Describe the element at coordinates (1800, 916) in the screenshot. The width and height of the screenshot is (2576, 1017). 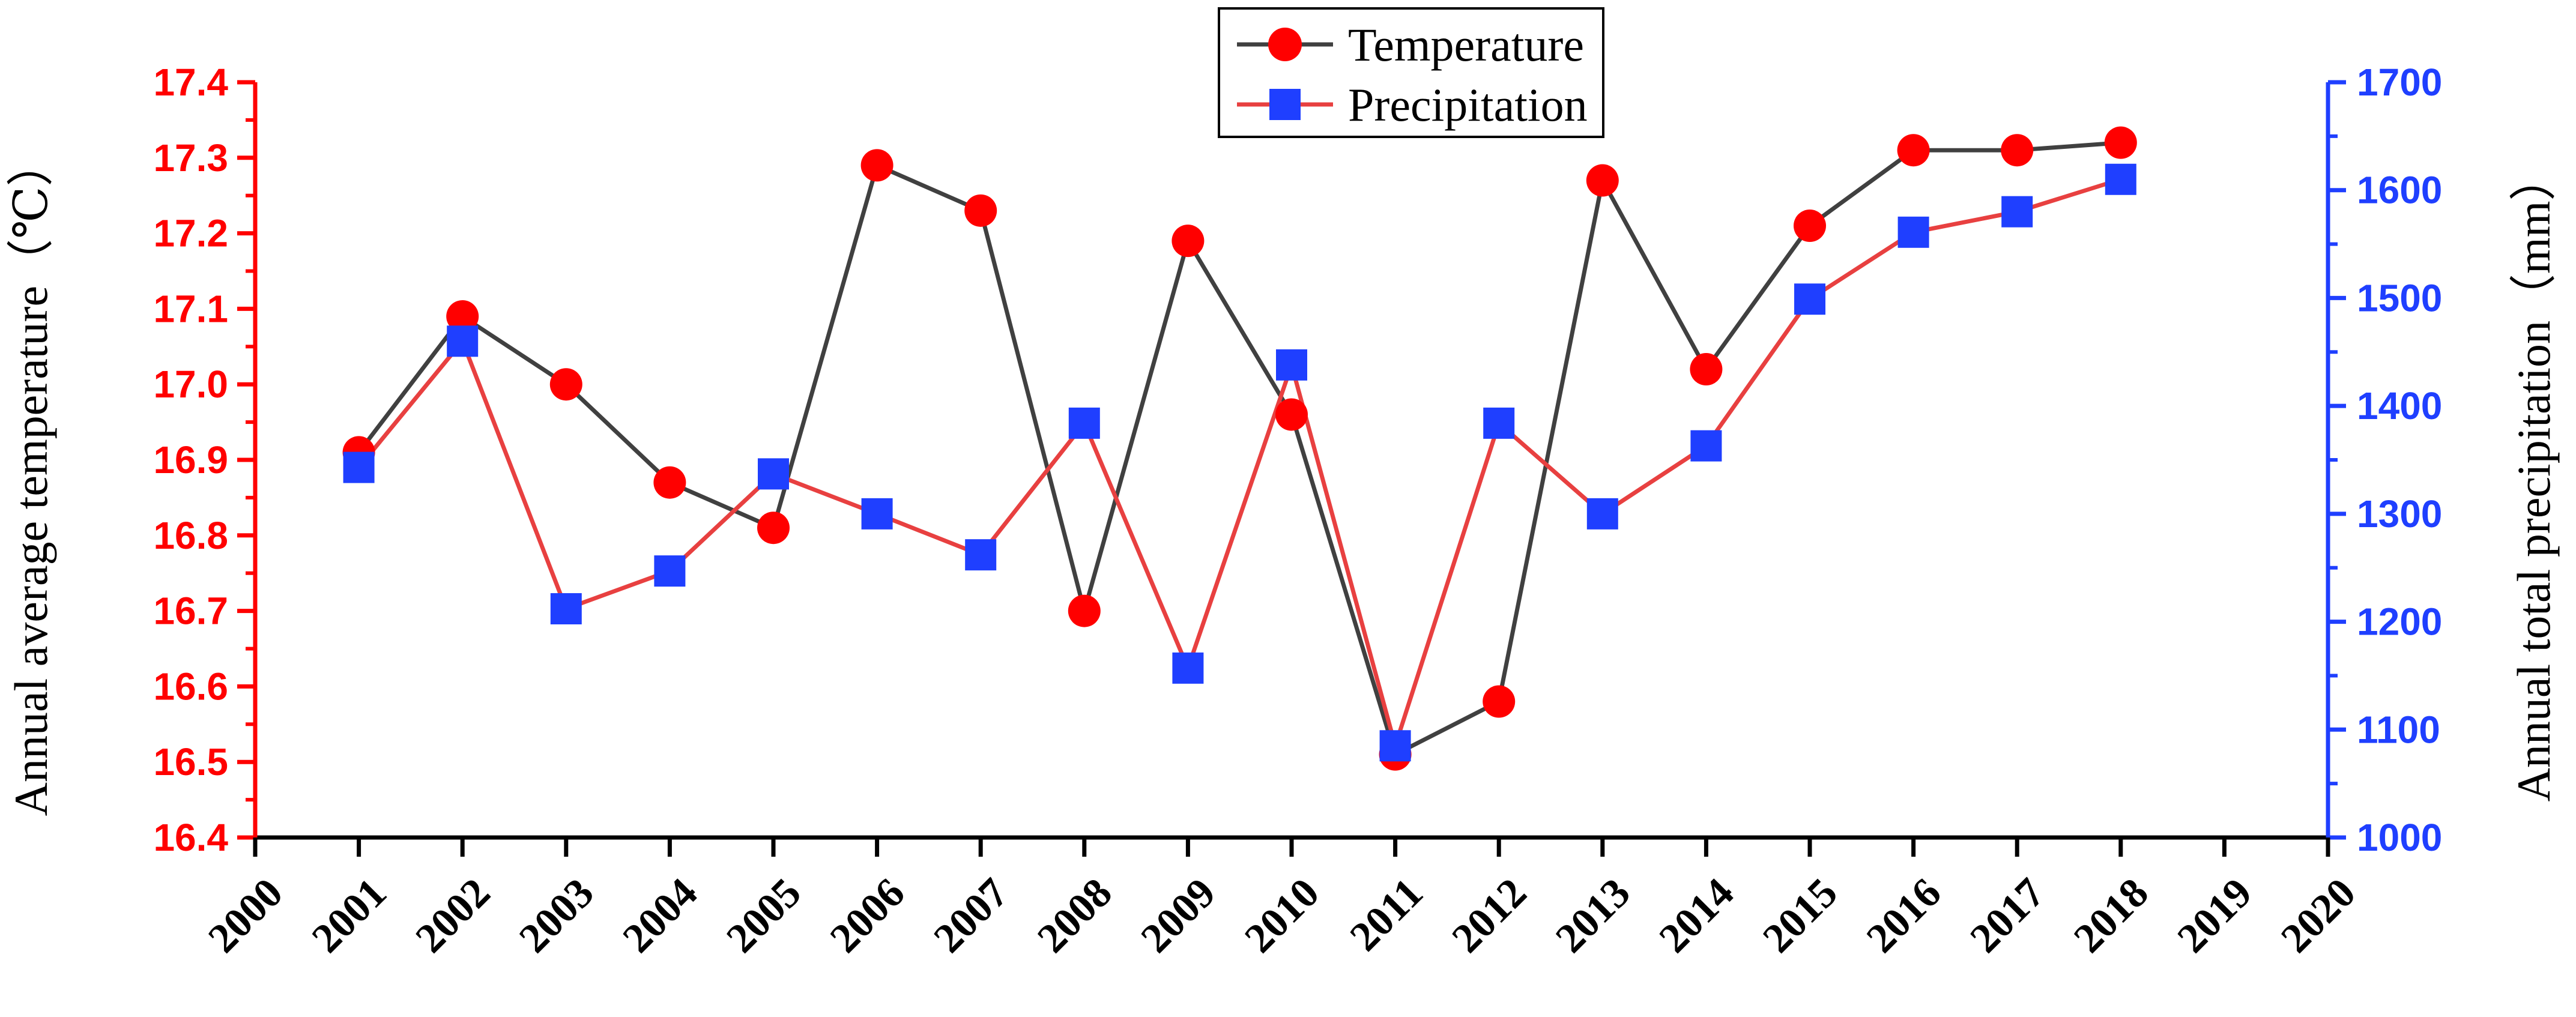
I see `x-tick-label: 2015` at that location.